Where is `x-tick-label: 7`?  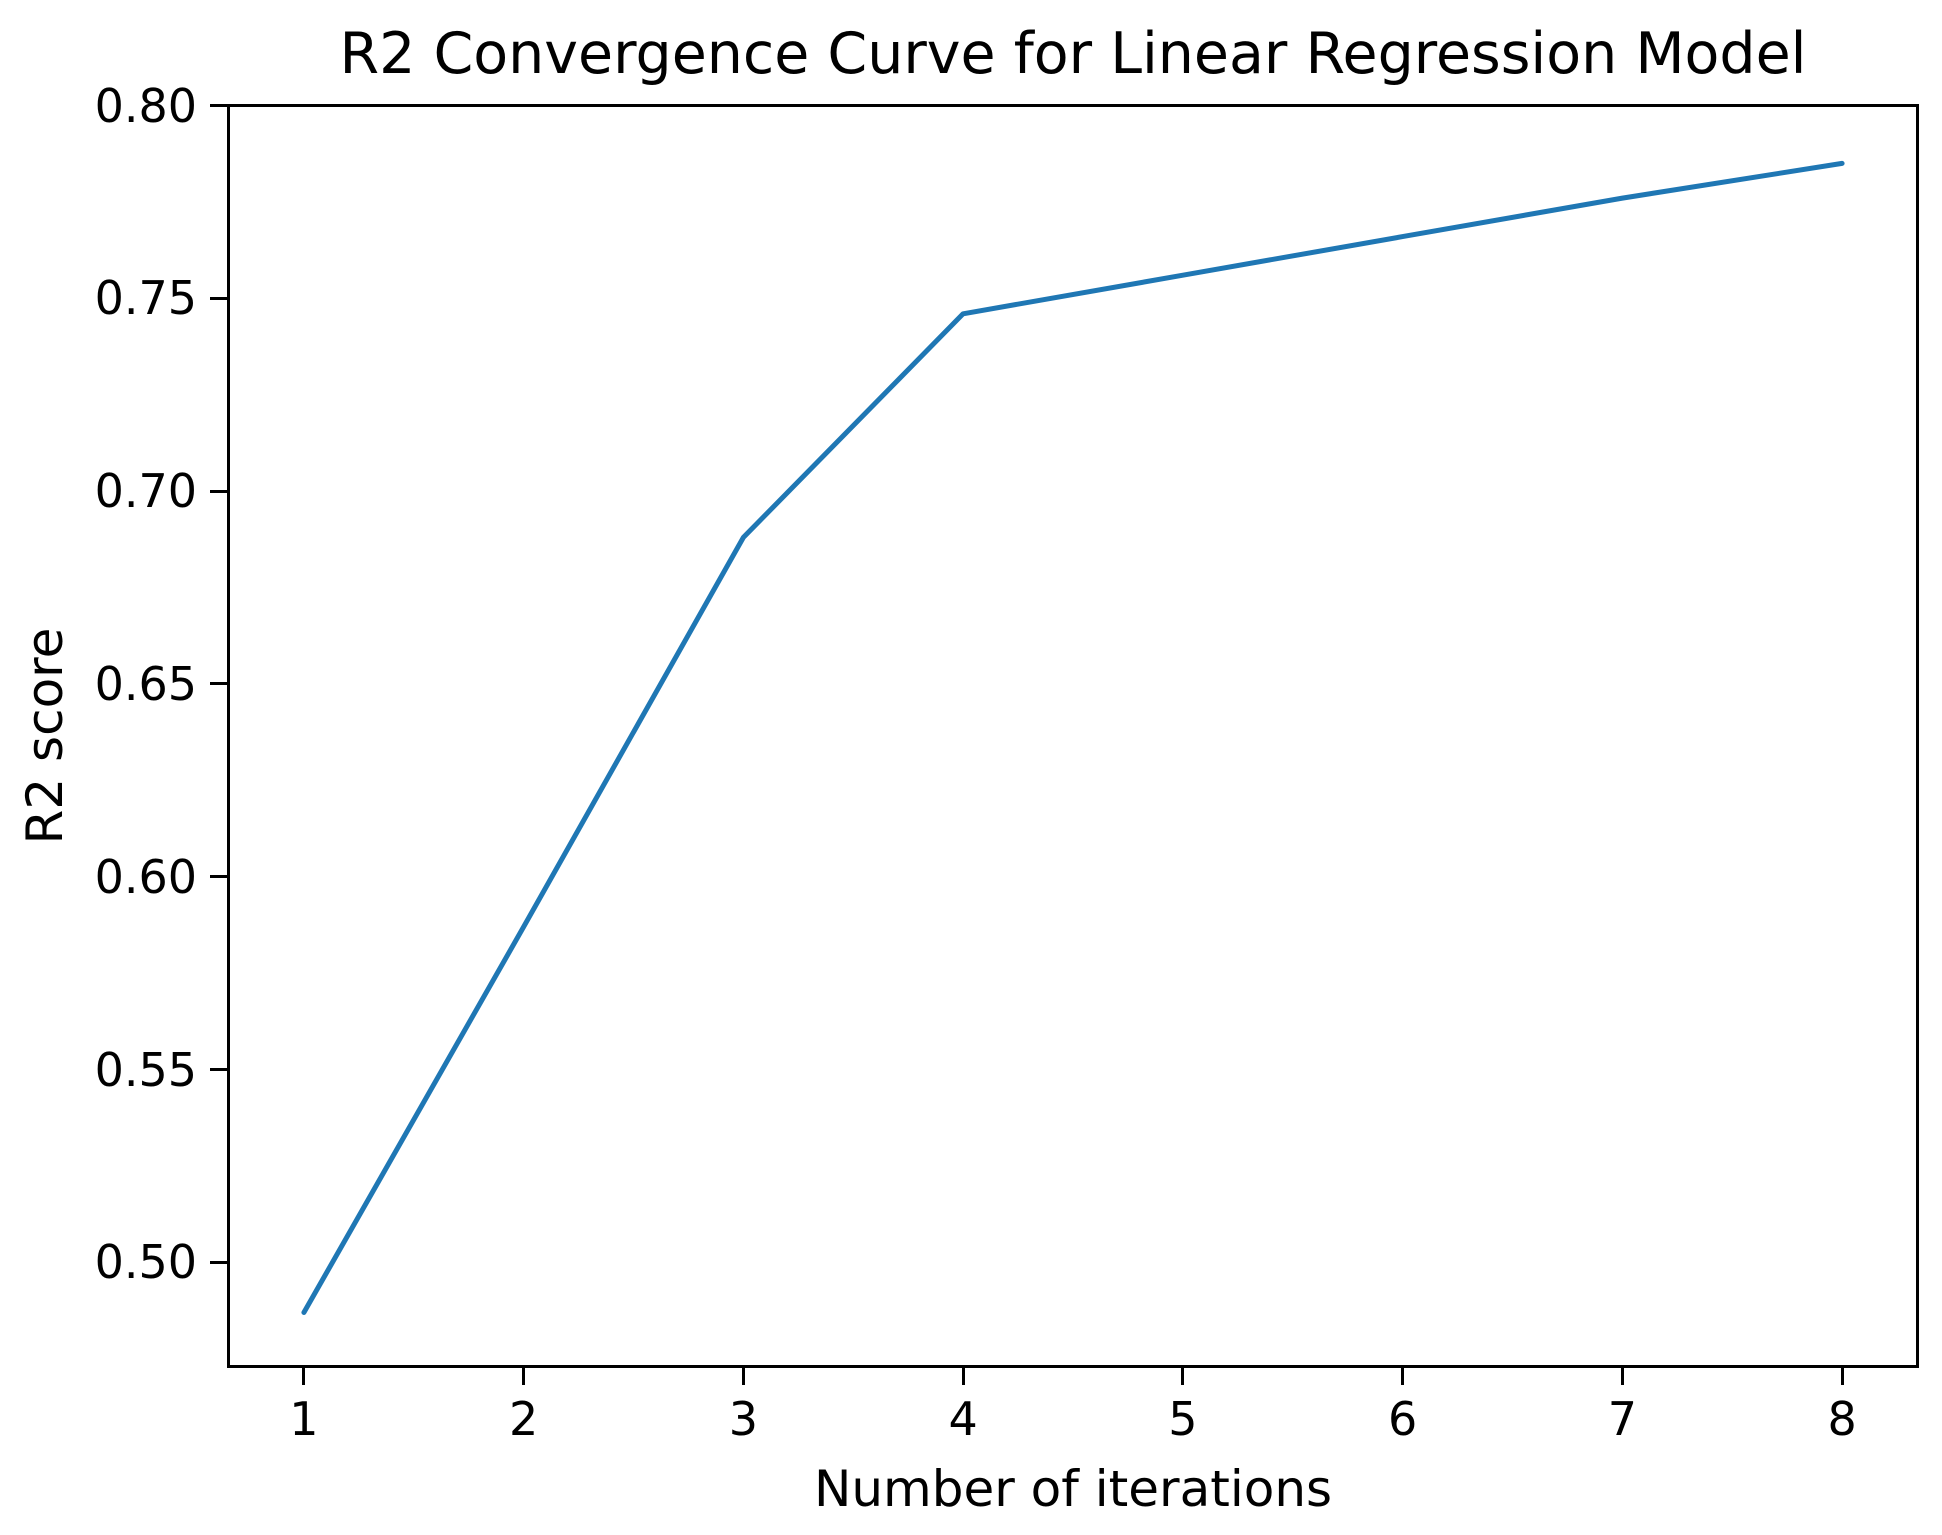
x-tick-label: 7 is located at coordinates (1622, 1419).